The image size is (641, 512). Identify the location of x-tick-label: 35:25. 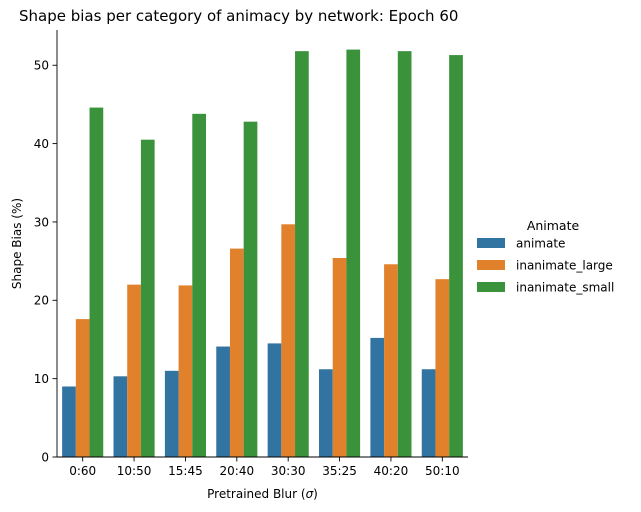
(339, 471).